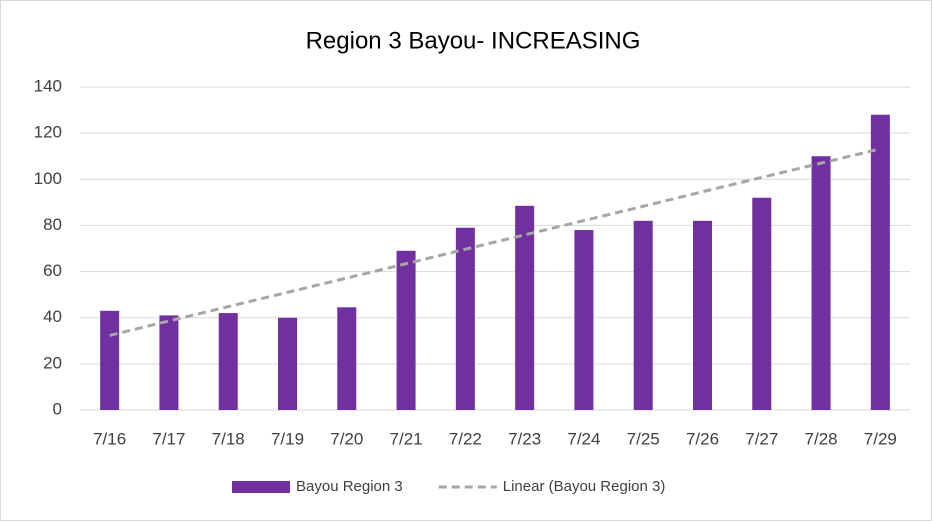 This screenshot has width=933, height=522. Describe the element at coordinates (261, 487) in the screenshot. I see `legend-swatch` at that location.